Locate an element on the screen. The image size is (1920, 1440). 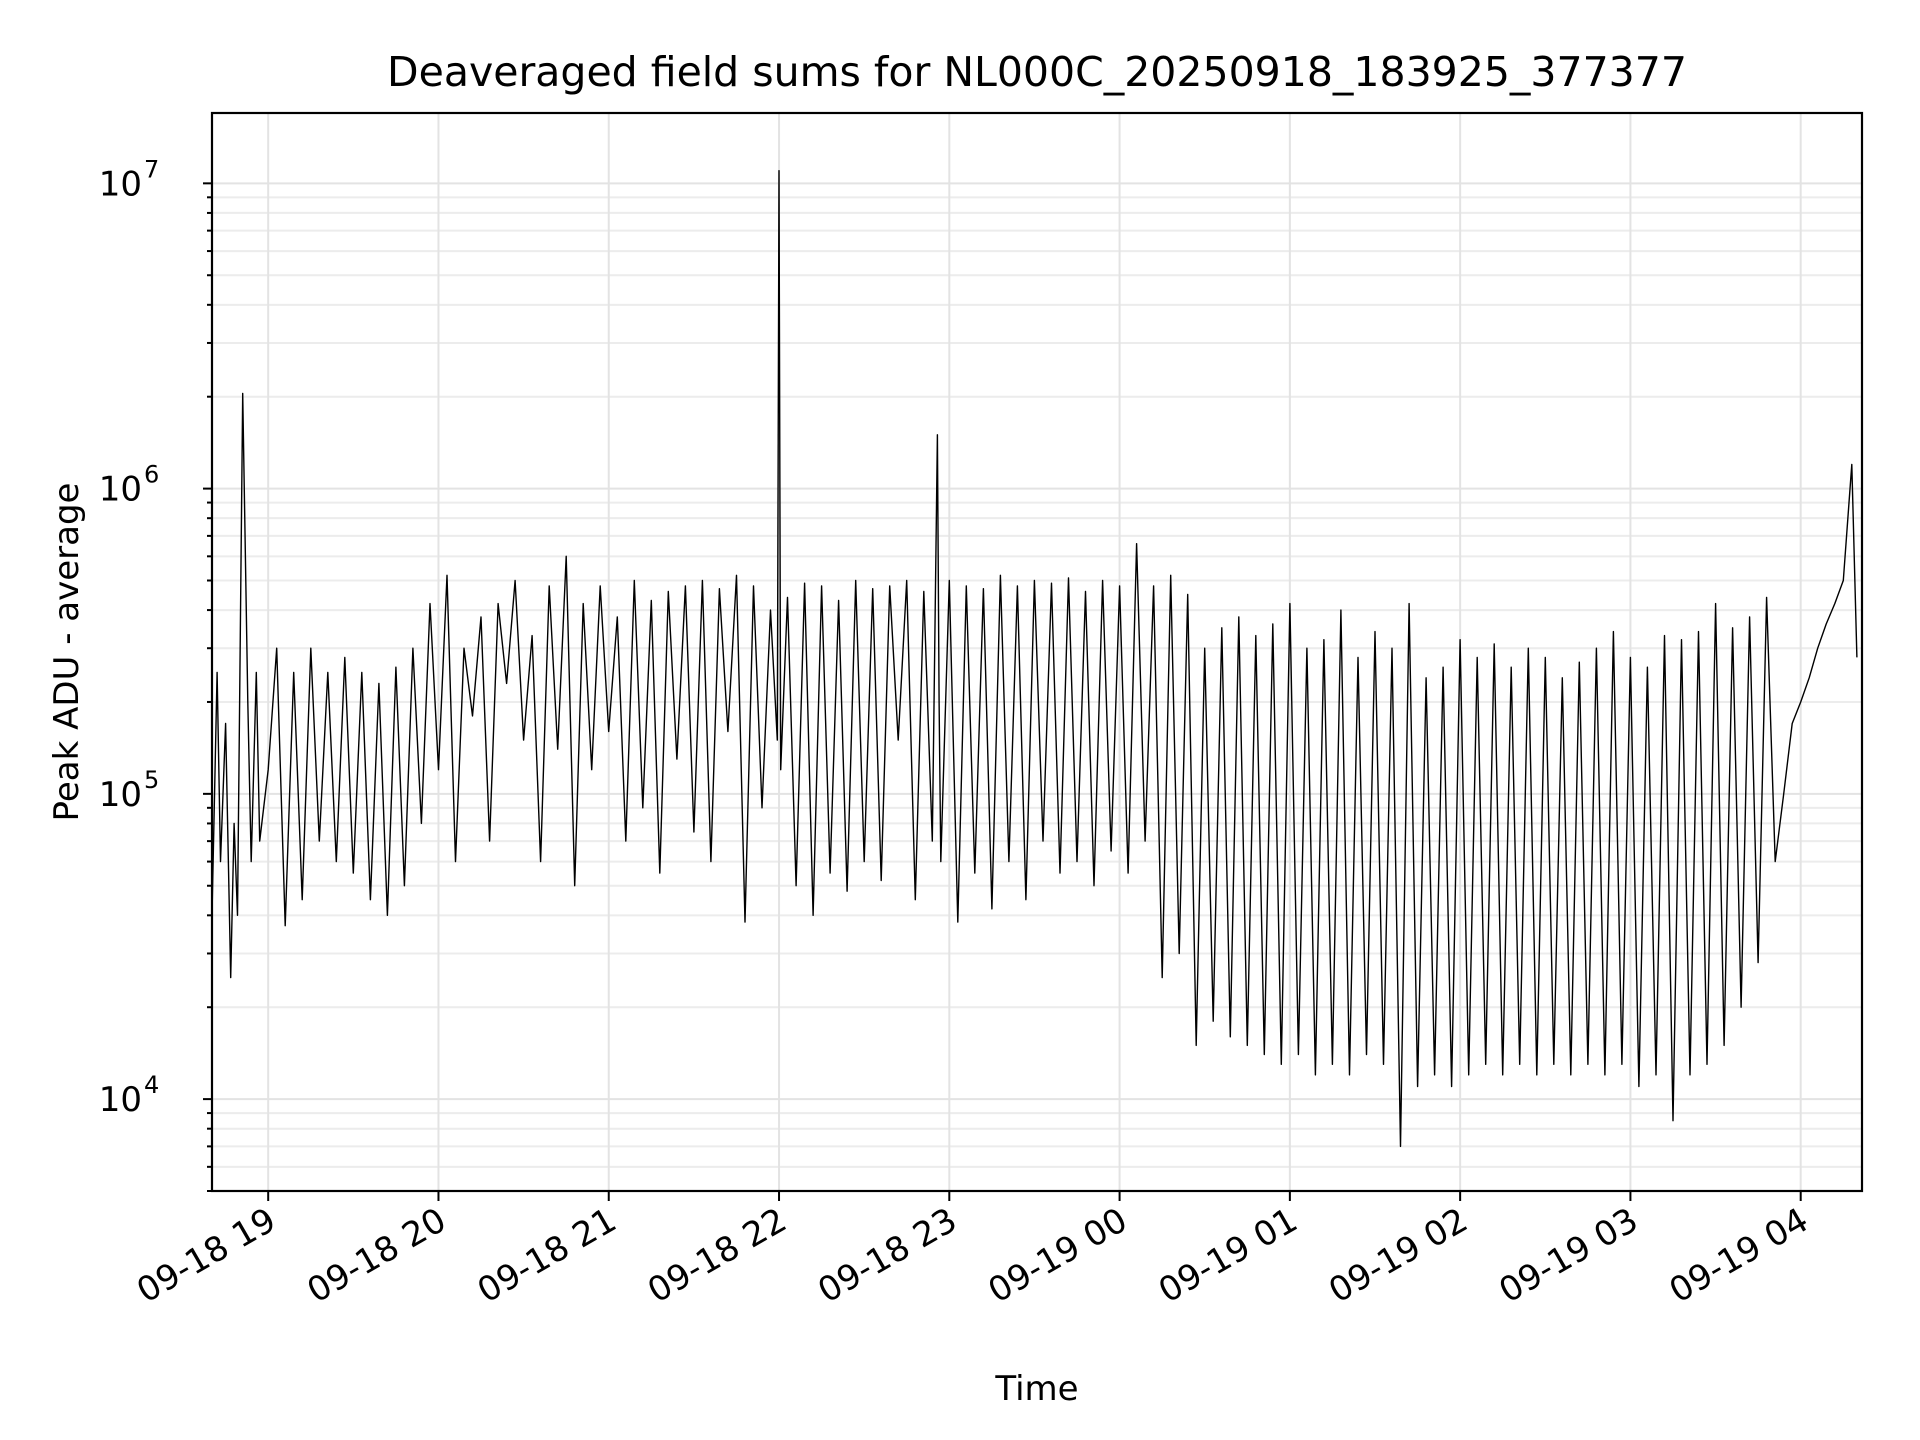
x-axis-label: Time is located at coordinates (1036, 1389).